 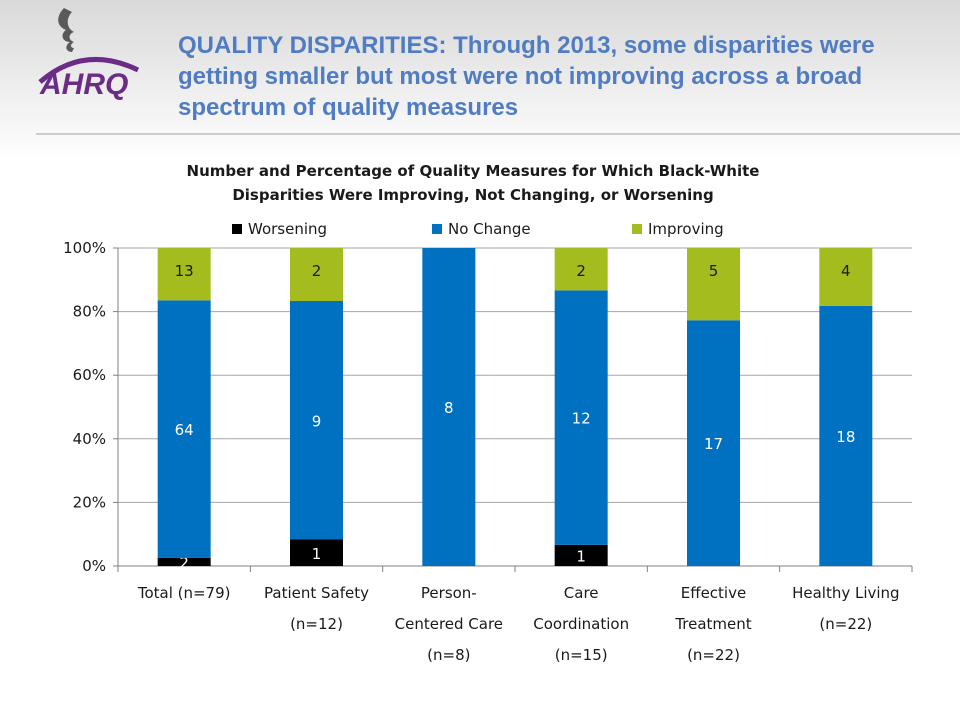 What do you see at coordinates (237, 229) in the screenshot?
I see `legend-swatch-worsening` at bounding box center [237, 229].